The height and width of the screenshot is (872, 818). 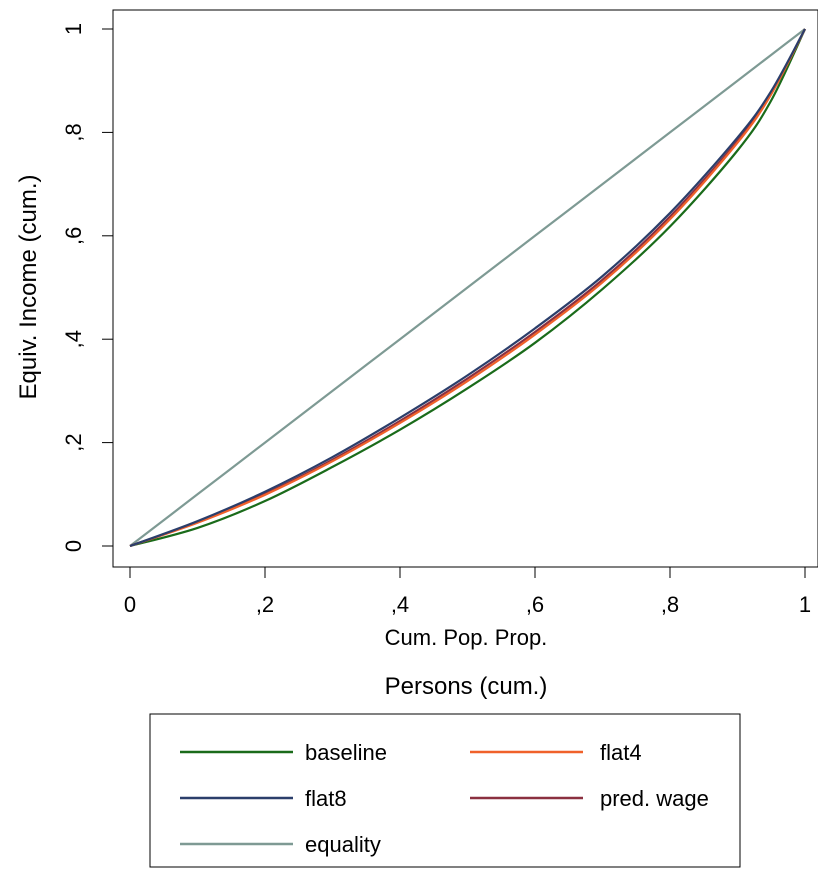 I want to click on x-axis-subtitle: Cum. Pop. Prop., so click(x=466, y=637).